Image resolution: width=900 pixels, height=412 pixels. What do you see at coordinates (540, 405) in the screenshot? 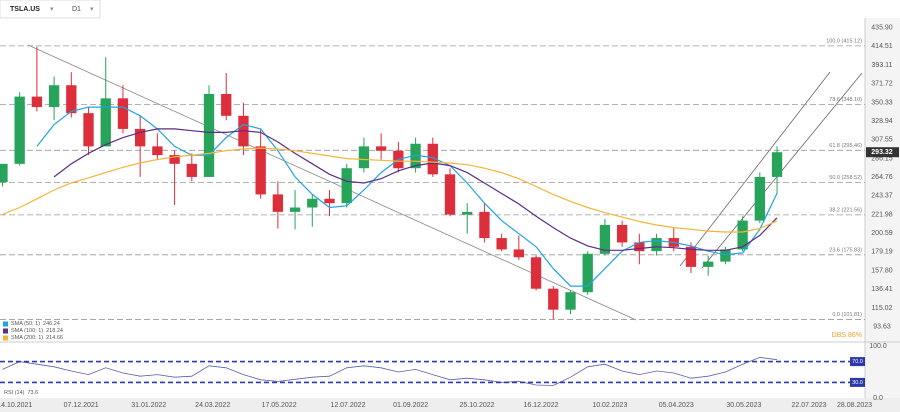
I see `x-tick-label: 16.12.2022` at bounding box center [540, 405].